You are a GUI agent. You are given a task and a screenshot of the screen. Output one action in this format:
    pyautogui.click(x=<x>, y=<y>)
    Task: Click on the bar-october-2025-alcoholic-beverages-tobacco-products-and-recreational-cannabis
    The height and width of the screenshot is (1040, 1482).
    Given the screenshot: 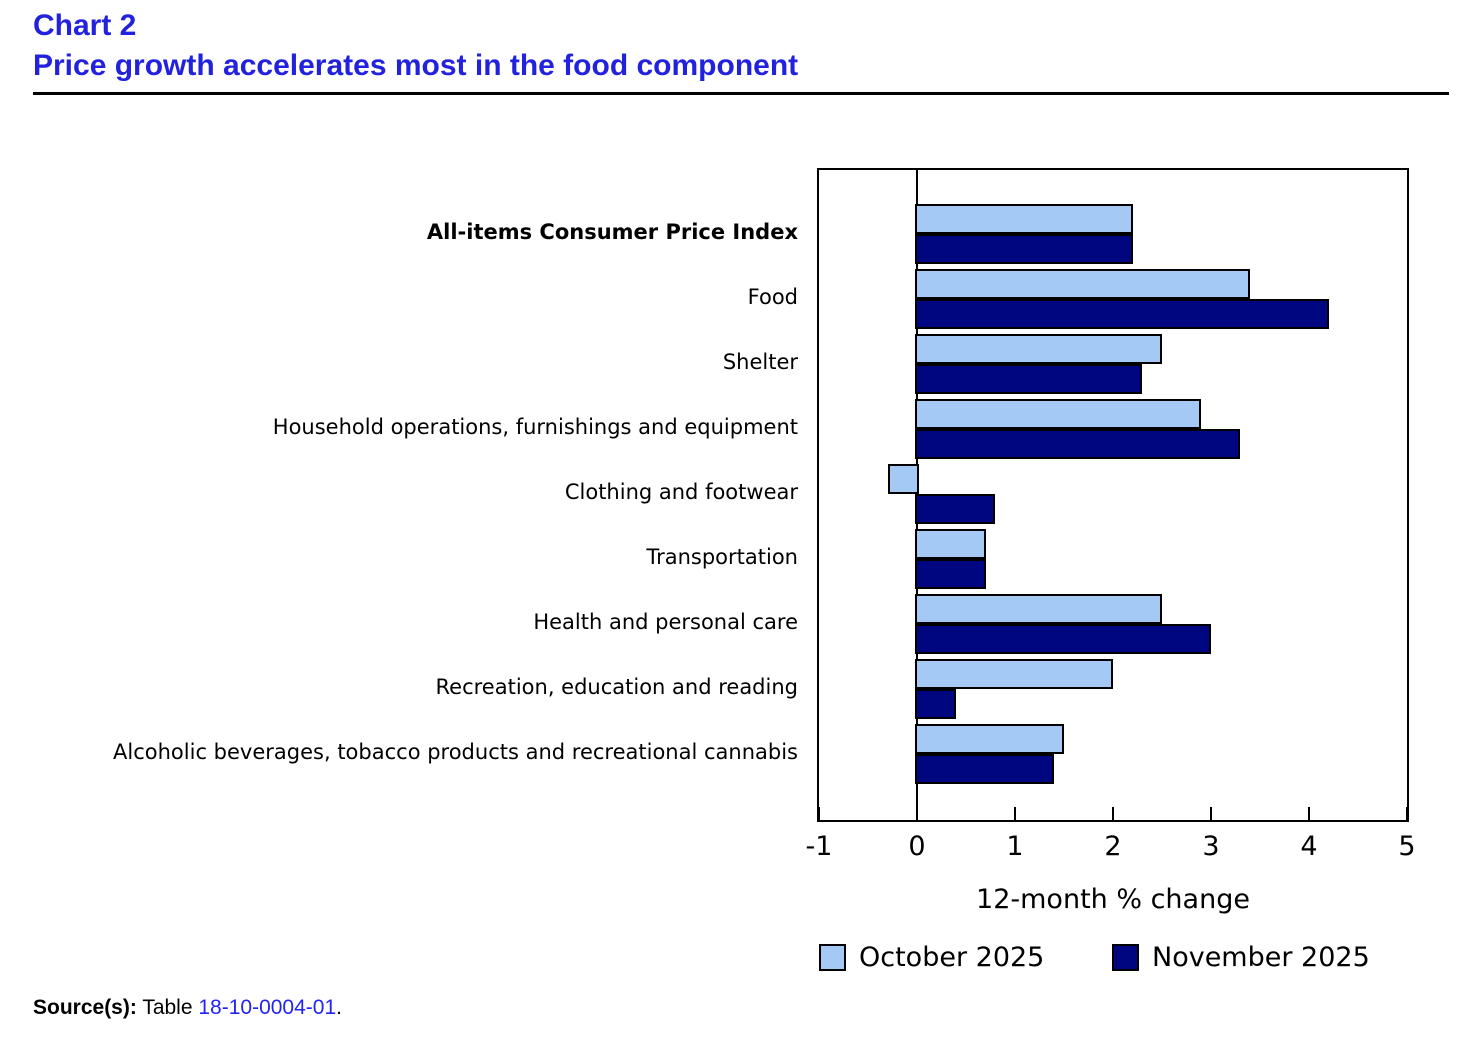 What is the action you would take?
    pyautogui.click(x=989, y=739)
    